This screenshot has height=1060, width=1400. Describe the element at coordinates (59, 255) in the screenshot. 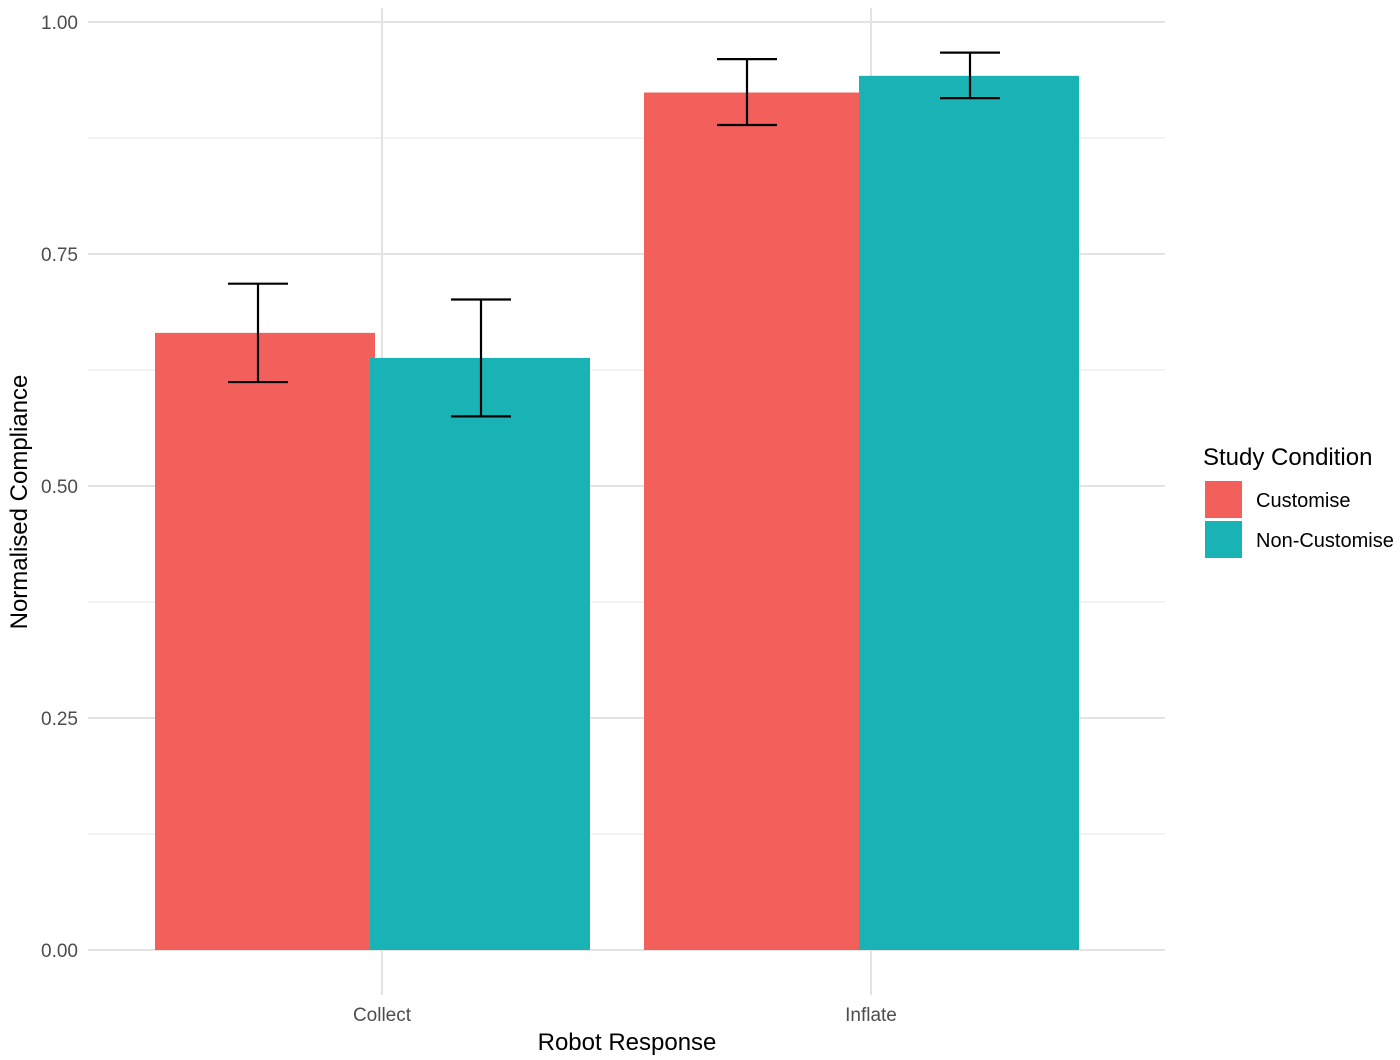

I see `y-tick-label: 0.75` at that location.